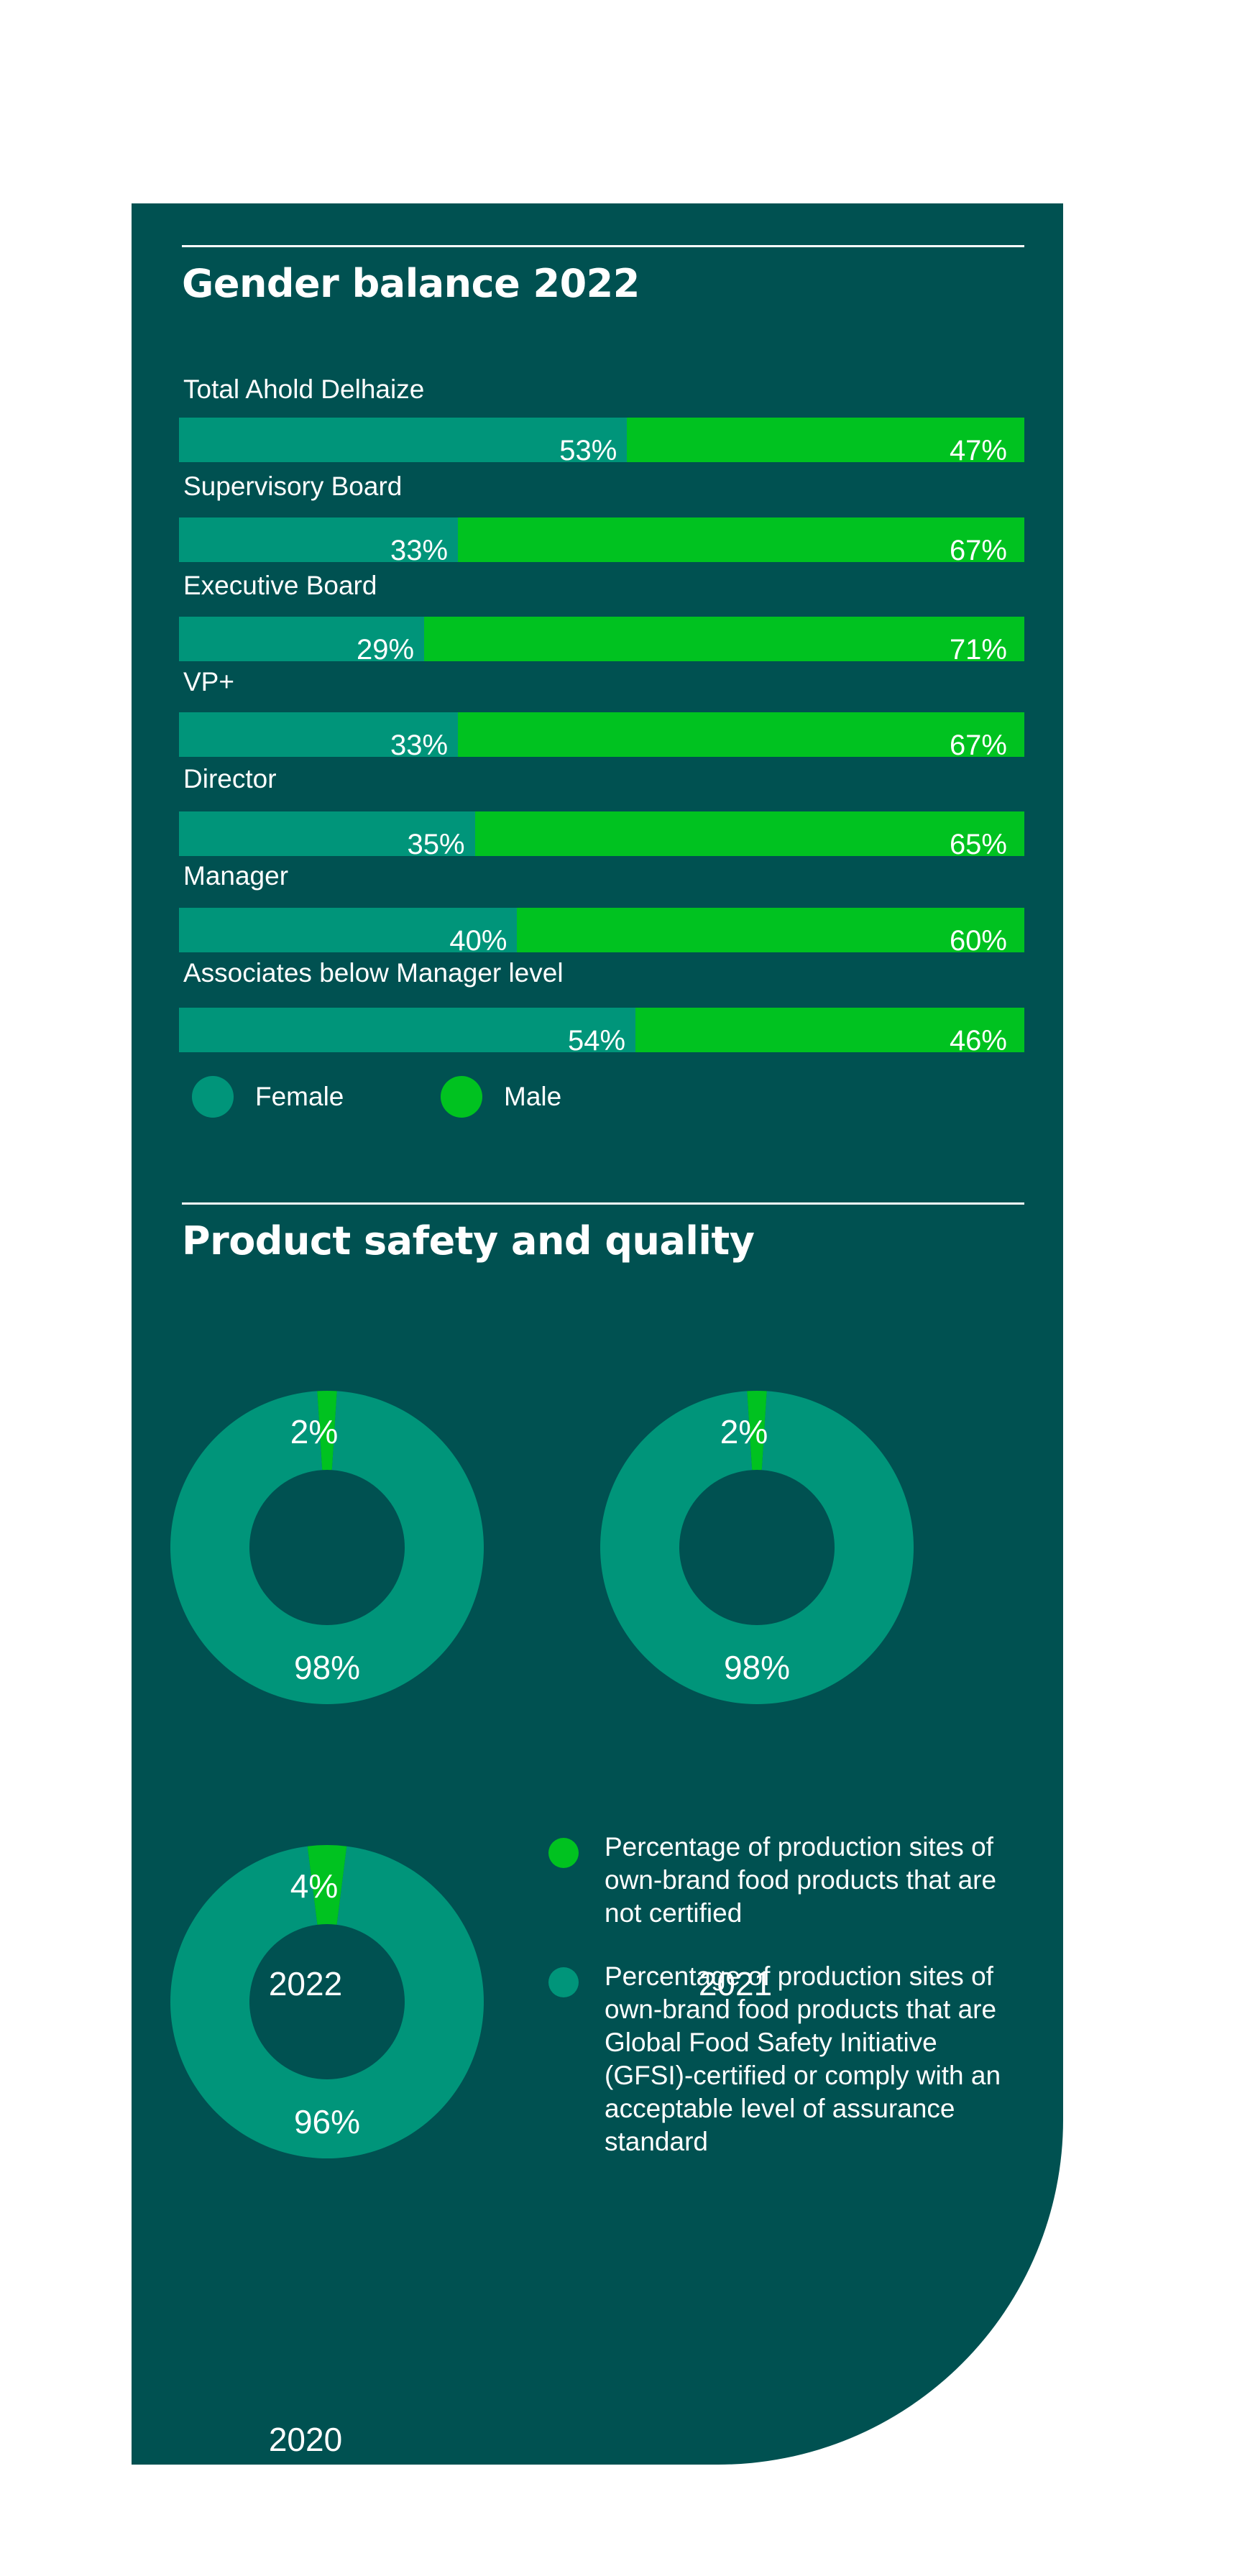 The width and height of the screenshot is (1245, 2576). Describe the element at coordinates (327, 2121) in the screenshot. I see `certified-value-label: 96%` at that location.